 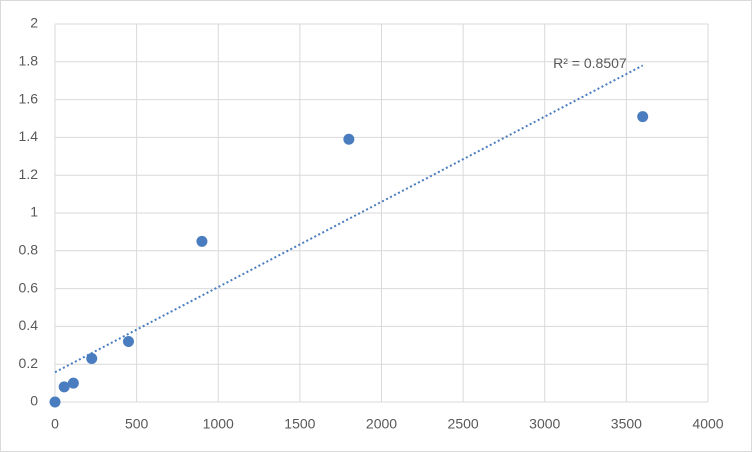 What do you see at coordinates (34, 23) in the screenshot?
I see `y-tick-label: 2` at bounding box center [34, 23].